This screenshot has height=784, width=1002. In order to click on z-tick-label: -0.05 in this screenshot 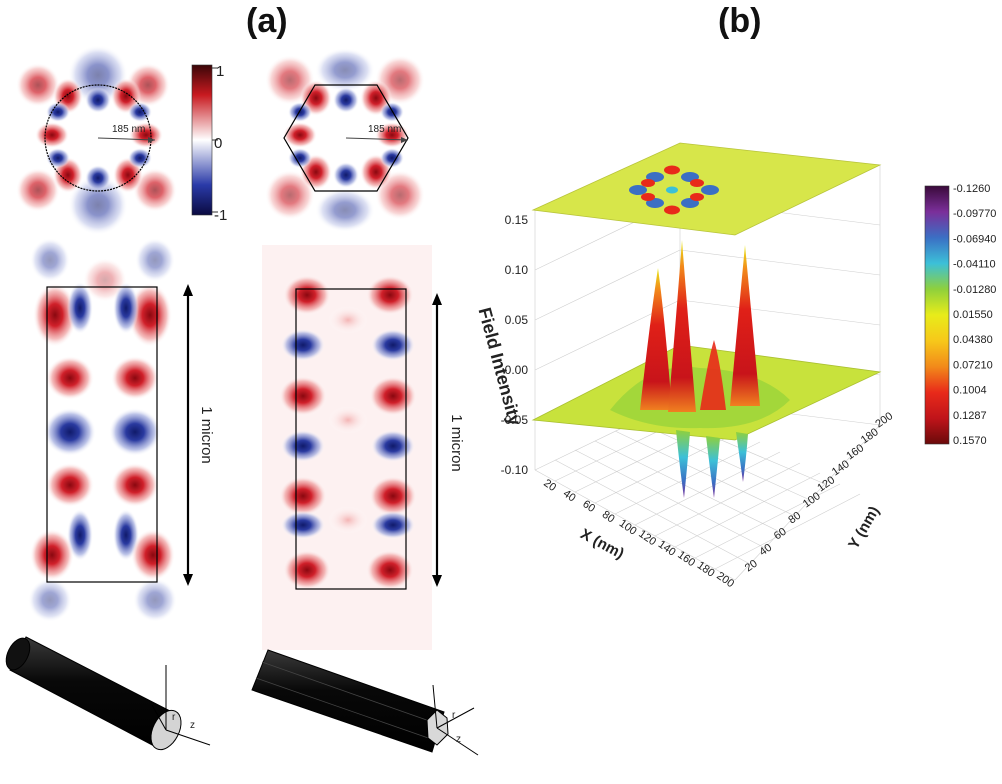, I will do `click(515, 420)`.